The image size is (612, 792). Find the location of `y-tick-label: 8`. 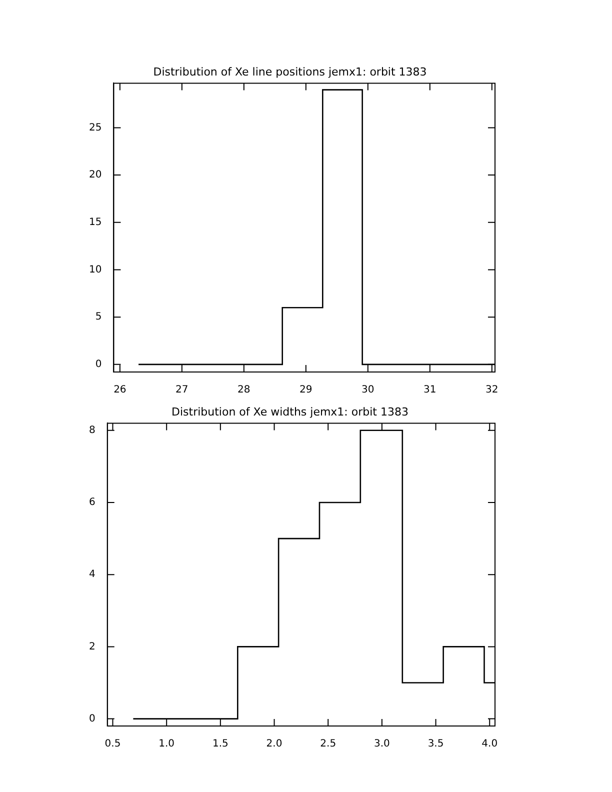

y-tick-label: 8 is located at coordinates (92, 430).